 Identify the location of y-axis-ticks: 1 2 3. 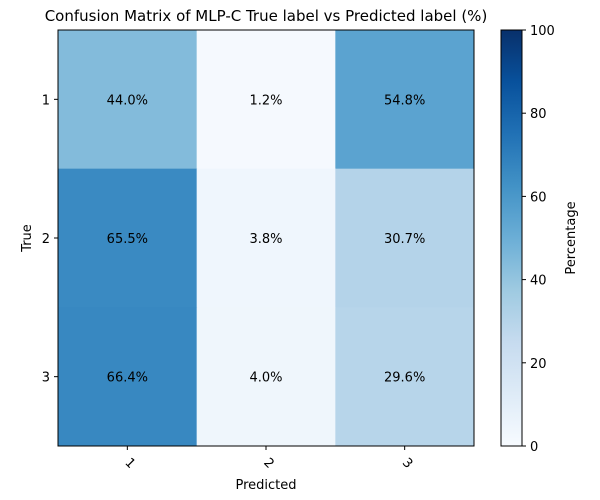
(50, 239).